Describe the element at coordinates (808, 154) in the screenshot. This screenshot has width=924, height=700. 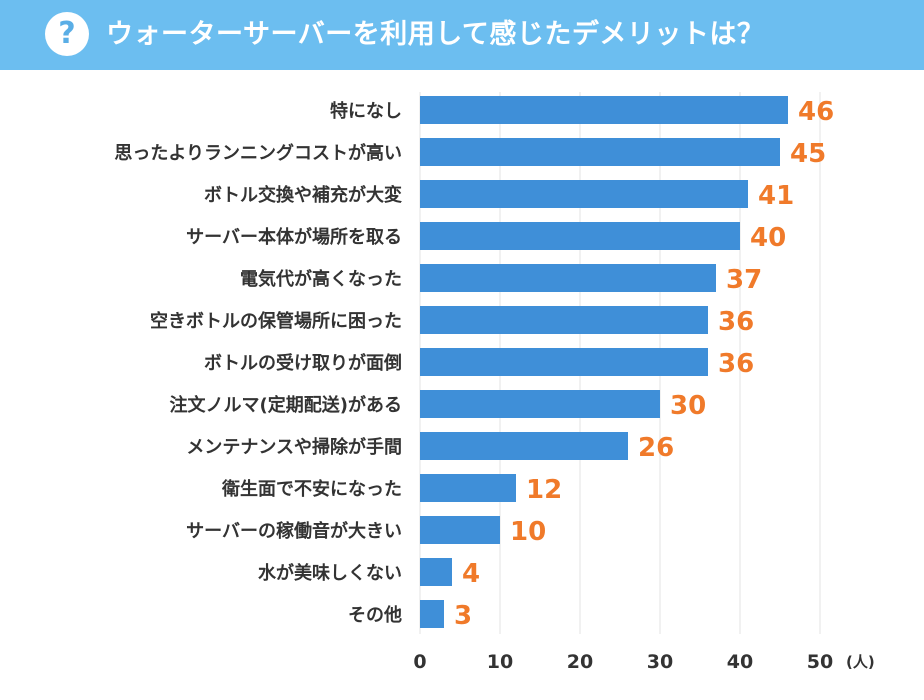
I see `value-label: 45` at that location.